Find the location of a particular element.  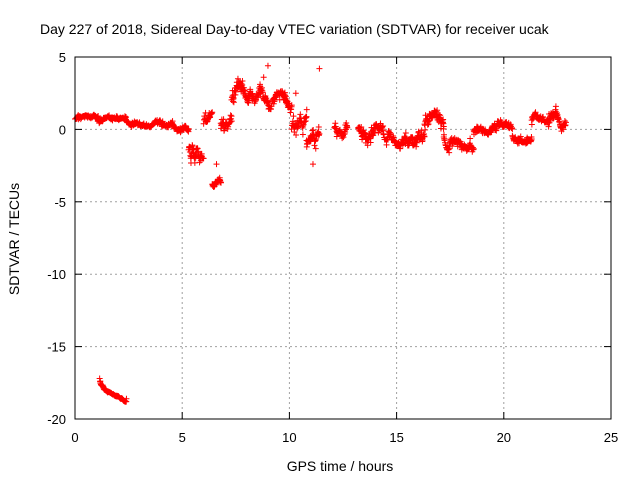

y-tick-label: 5 is located at coordinates (62, 57).